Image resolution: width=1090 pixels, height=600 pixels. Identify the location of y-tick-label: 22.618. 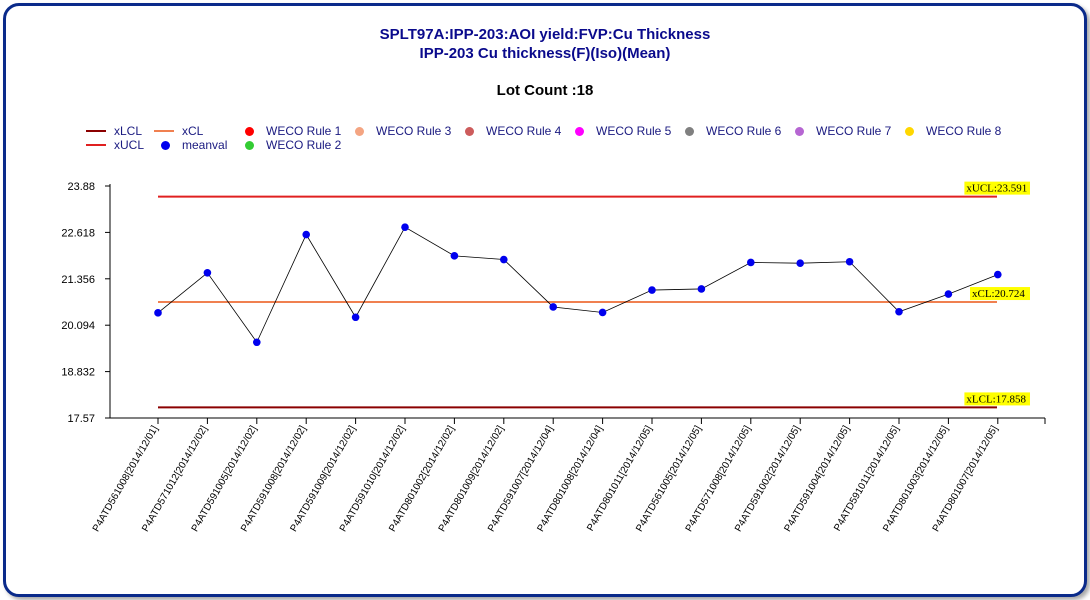
(78, 233).